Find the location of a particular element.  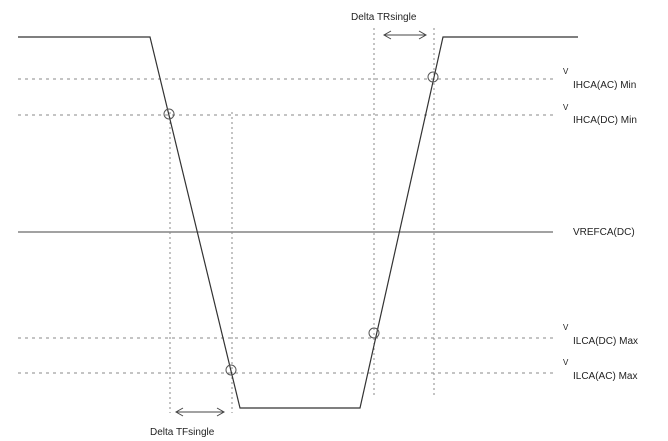

tr-vih-ac-crossing-marker is located at coordinates (433, 77).